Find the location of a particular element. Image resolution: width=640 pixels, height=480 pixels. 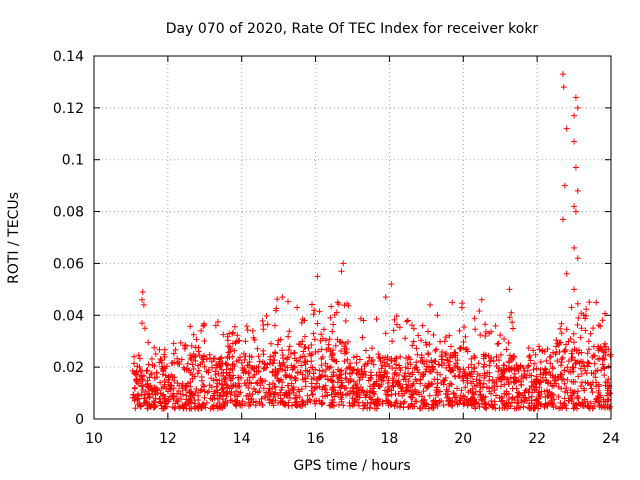

y-tick-label: 0.1 is located at coordinates (73, 161).